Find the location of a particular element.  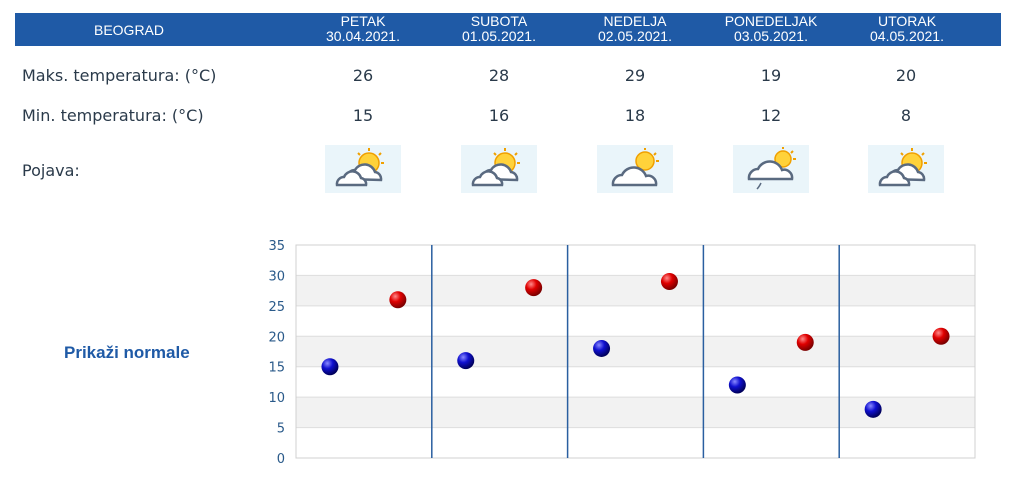

y-tick-label: 35 is located at coordinates (276, 246).